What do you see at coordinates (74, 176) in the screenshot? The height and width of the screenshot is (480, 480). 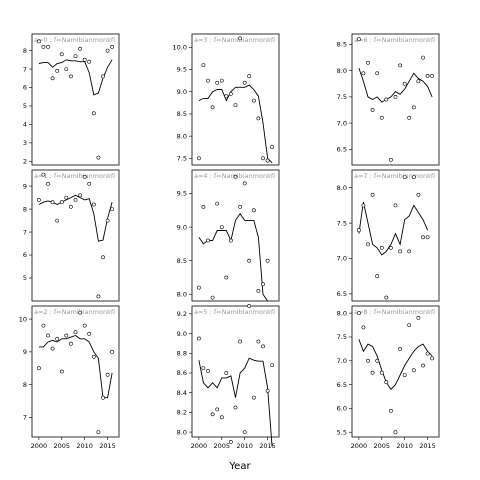 I see `panel-strip-label: a=1 : f=Namibianmonkfi` at bounding box center [74, 176].